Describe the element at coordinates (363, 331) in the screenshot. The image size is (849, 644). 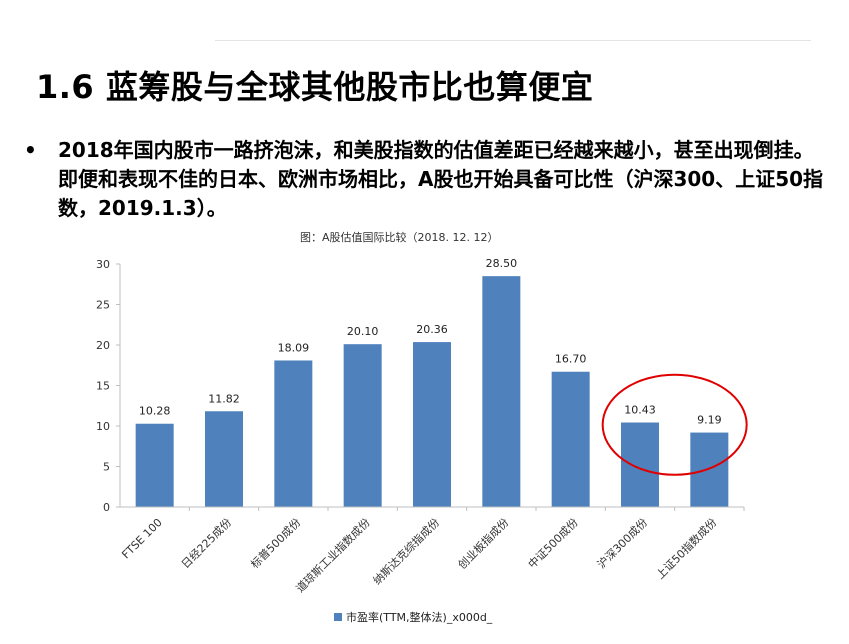
I see `value-label: 20.10` at that location.